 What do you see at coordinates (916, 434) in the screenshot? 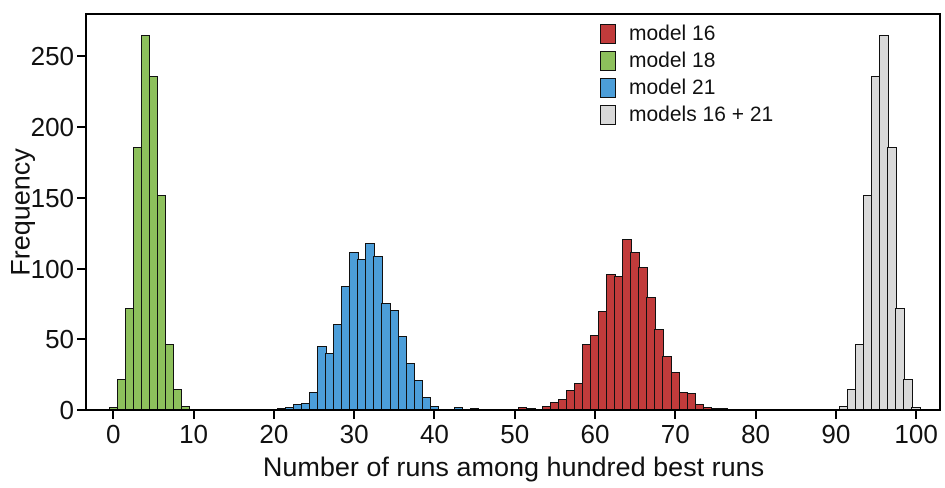
I see `x-tick-label: 100` at bounding box center [916, 434].